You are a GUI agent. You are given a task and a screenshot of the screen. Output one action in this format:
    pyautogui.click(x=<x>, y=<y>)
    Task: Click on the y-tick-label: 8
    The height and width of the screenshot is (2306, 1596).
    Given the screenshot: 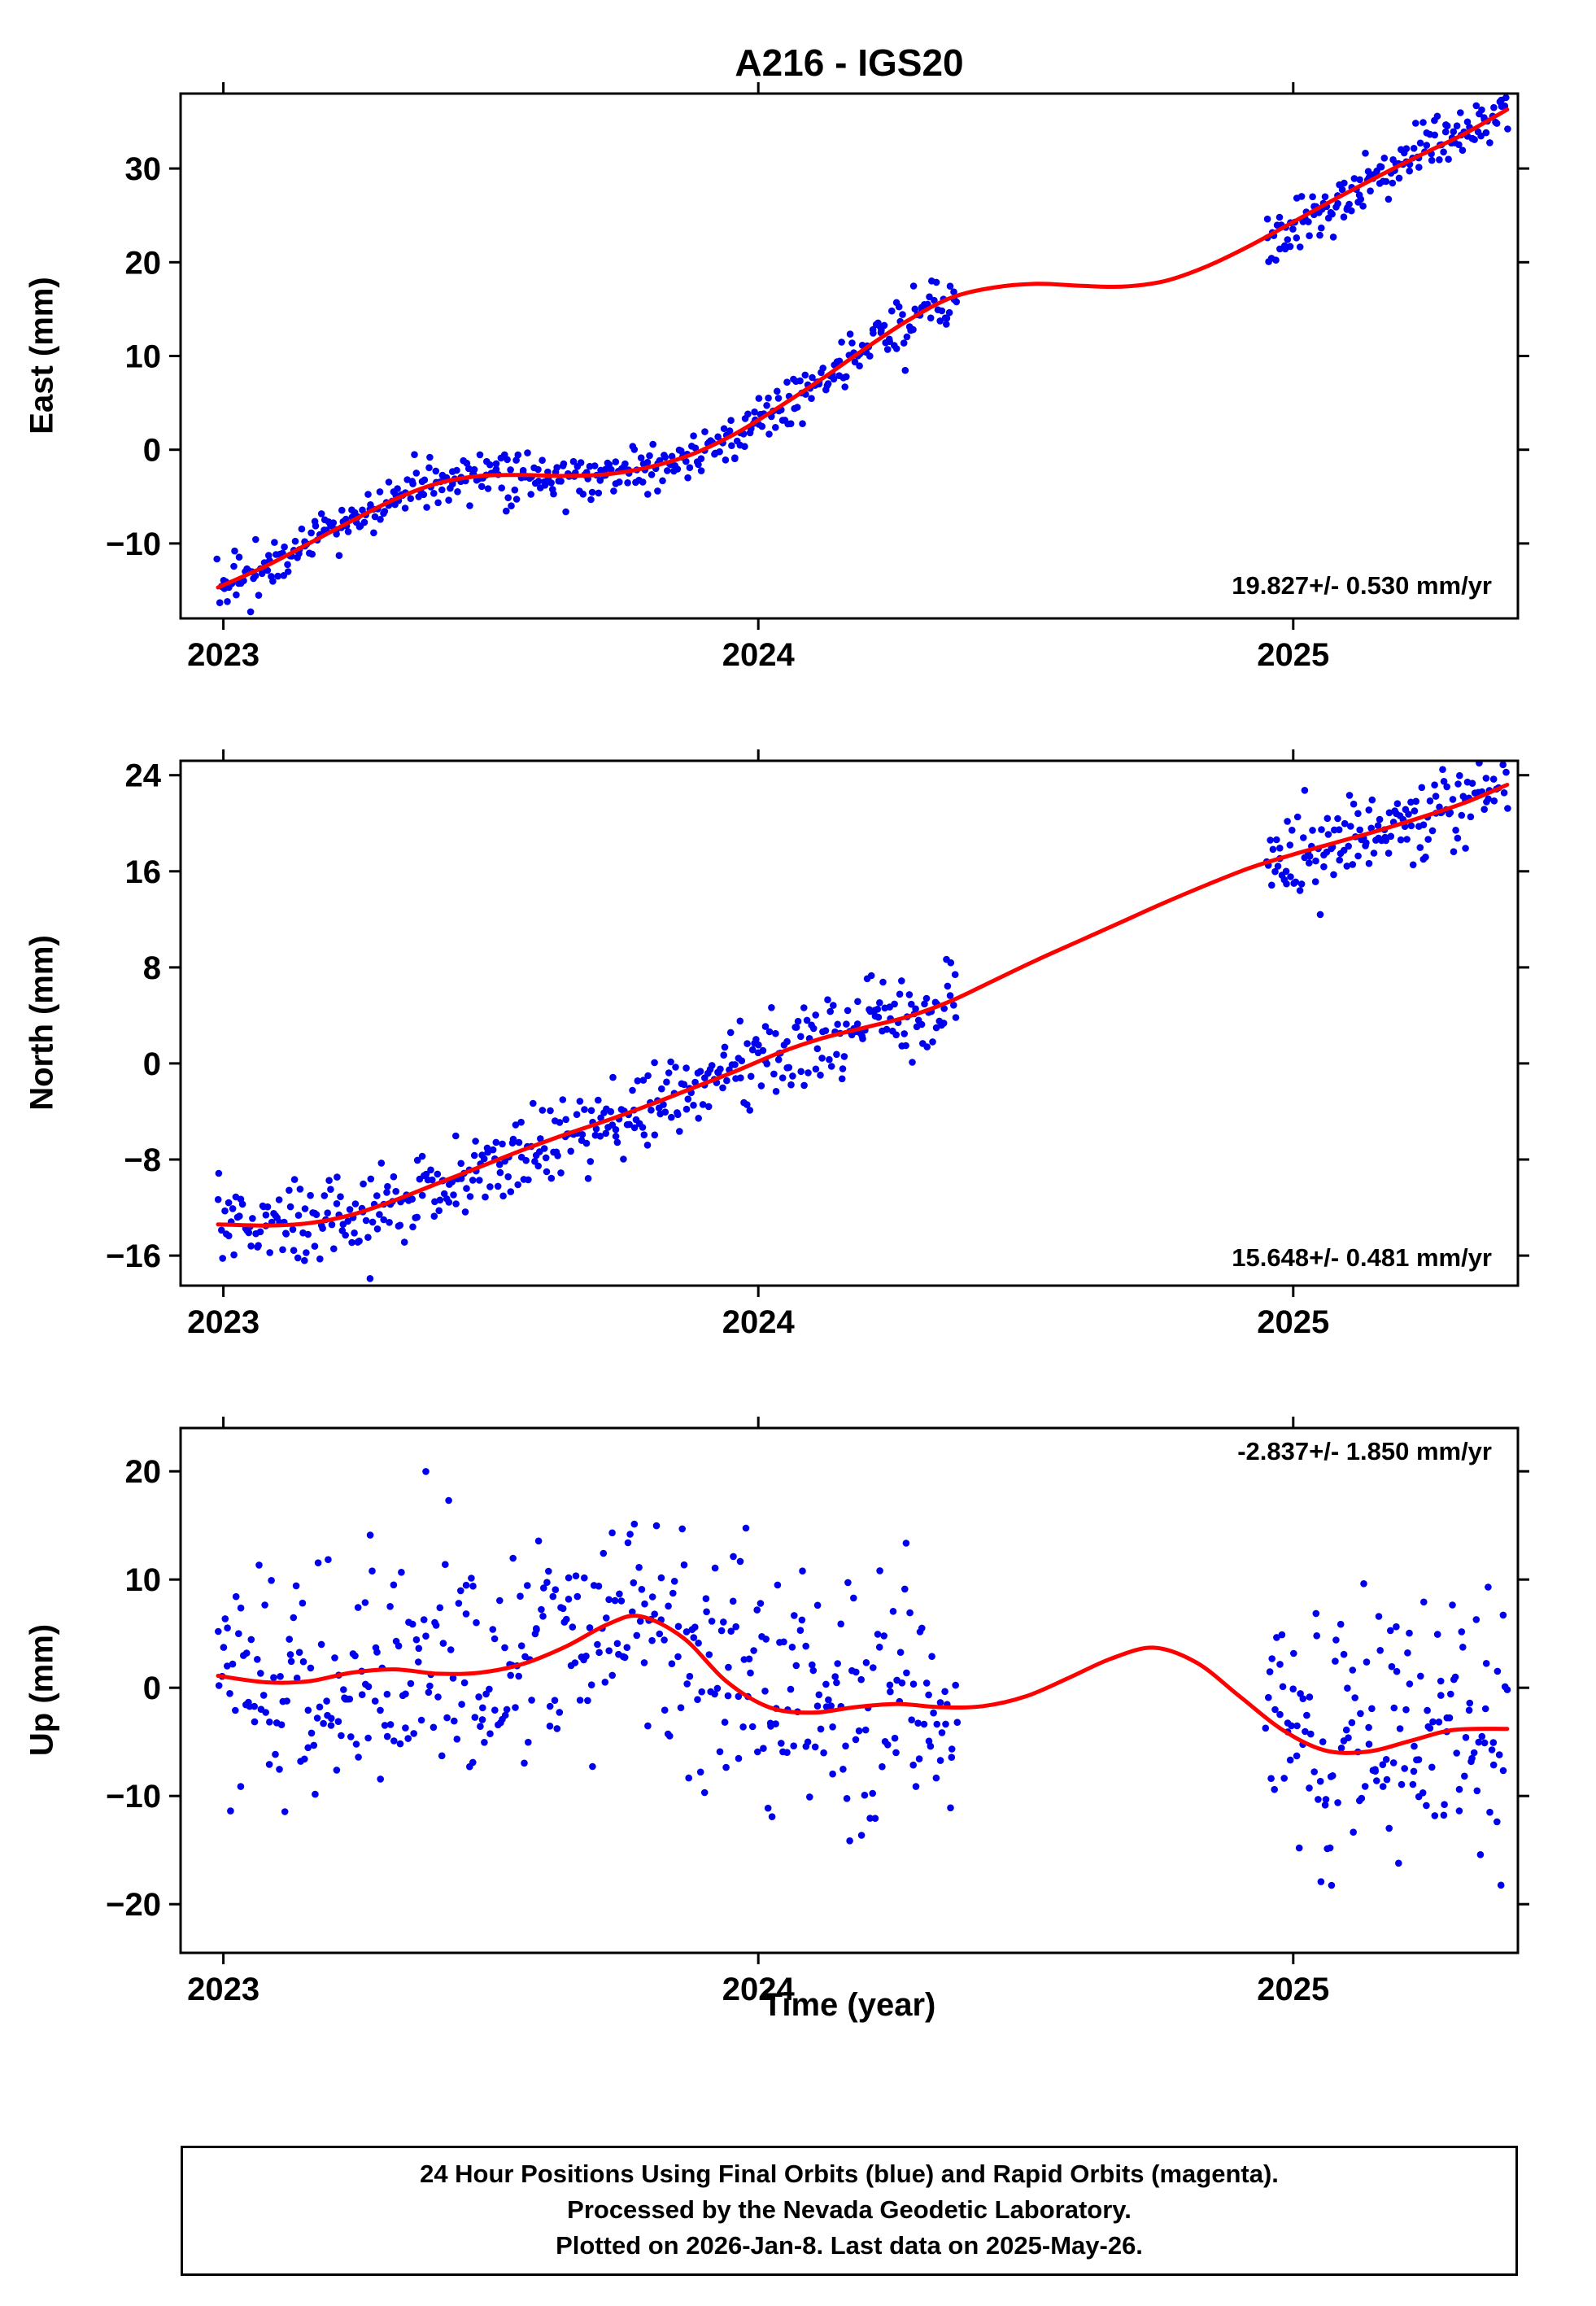 What is the action you would take?
    pyautogui.click(x=152, y=968)
    